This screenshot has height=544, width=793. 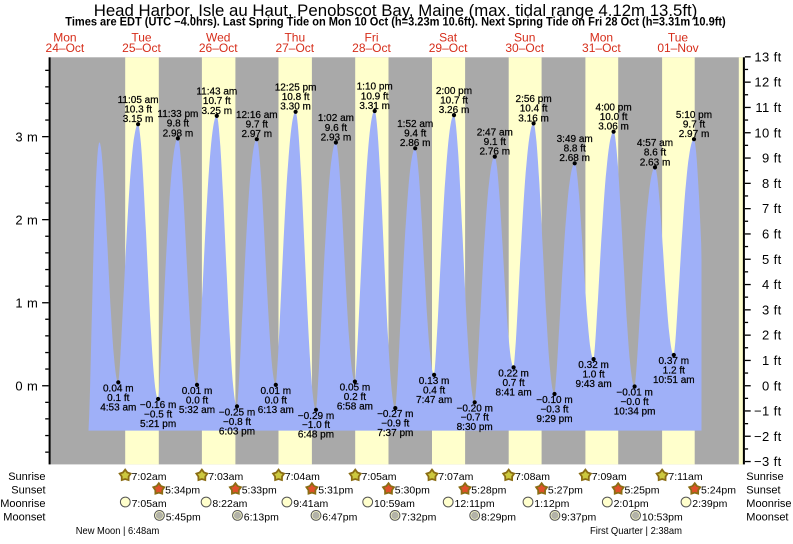 What do you see at coordinates (674, 380) in the screenshot?
I see `svg-text: 10:51 am` at bounding box center [674, 380].